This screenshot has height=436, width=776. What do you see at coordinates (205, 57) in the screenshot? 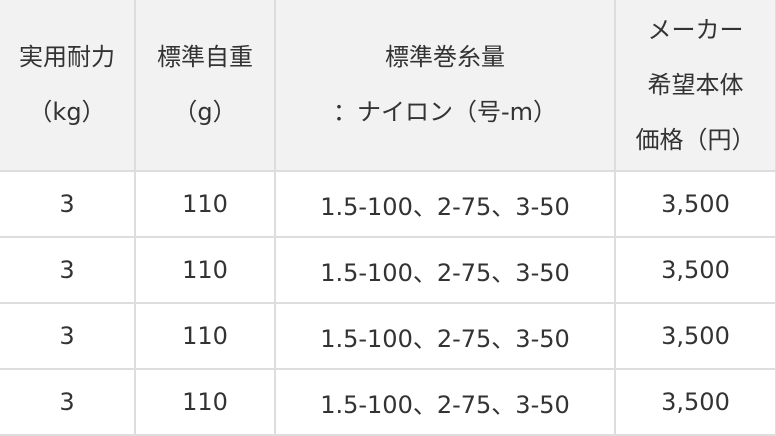
I see `header-line: 標準自重` at bounding box center [205, 57].